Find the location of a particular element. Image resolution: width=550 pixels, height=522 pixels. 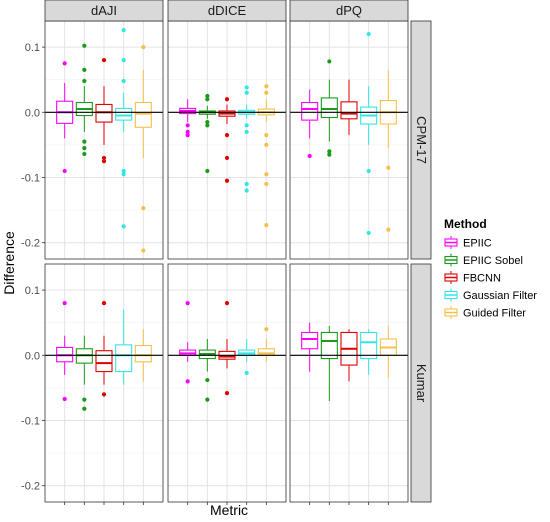

column-strip-label: dAJI is located at coordinates (104, 10).